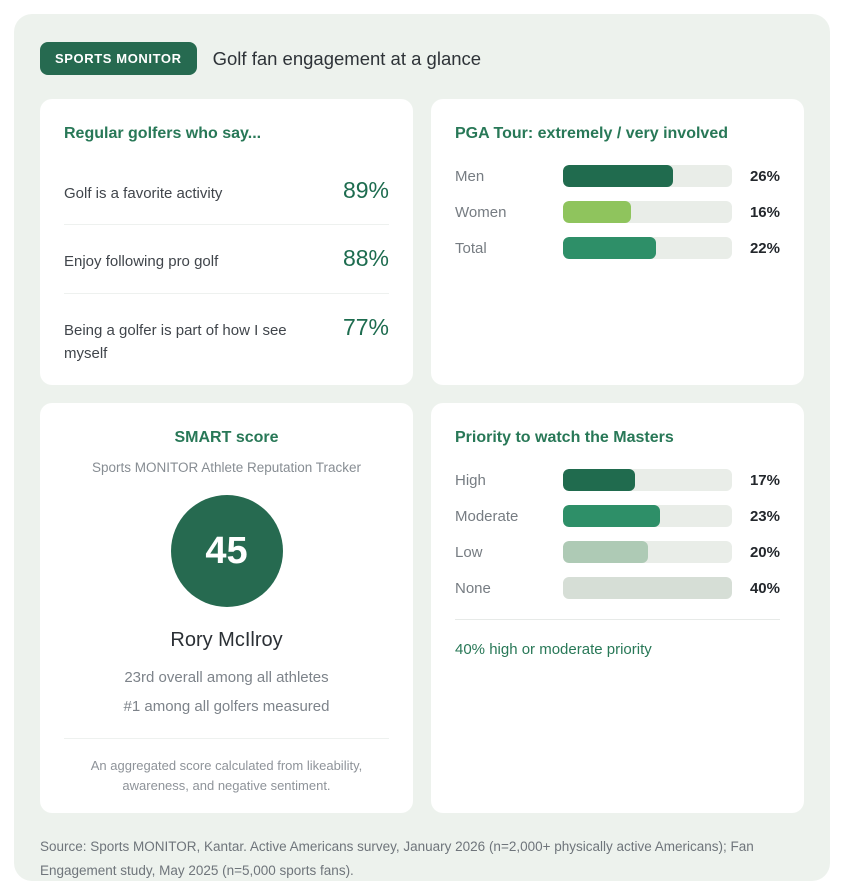 The height and width of the screenshot is (895, 844). I want to click on bar-value: 23%, so click(764, 516).